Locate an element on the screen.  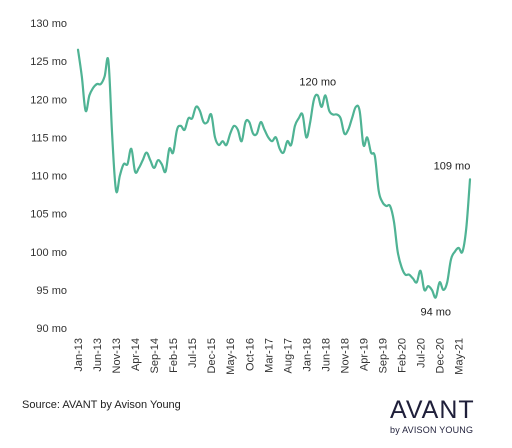
x-tick-label: Jun-13 is located at coordinates (98, 355).